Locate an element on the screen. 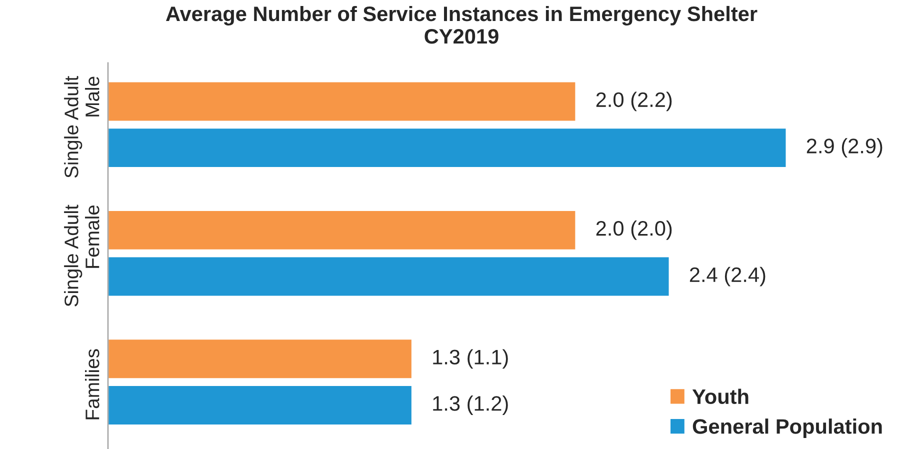 The width and height of the screenshot is (923, 449). y-tick-label: Single Adult Male is located at coordinates (82, 127).